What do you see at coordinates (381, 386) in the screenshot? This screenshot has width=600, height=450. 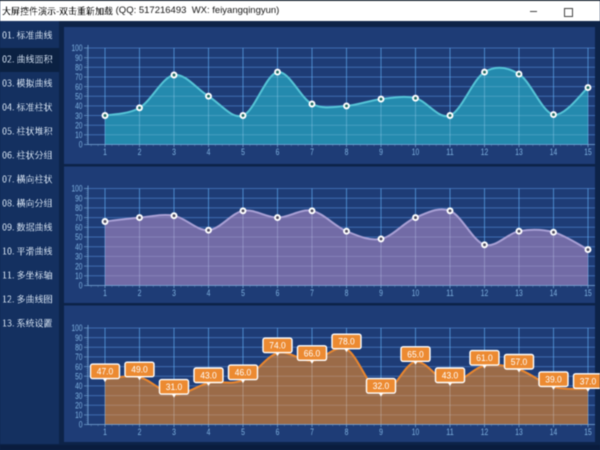 I see `svg-text: 32.0` at bounding box center [381, 386].